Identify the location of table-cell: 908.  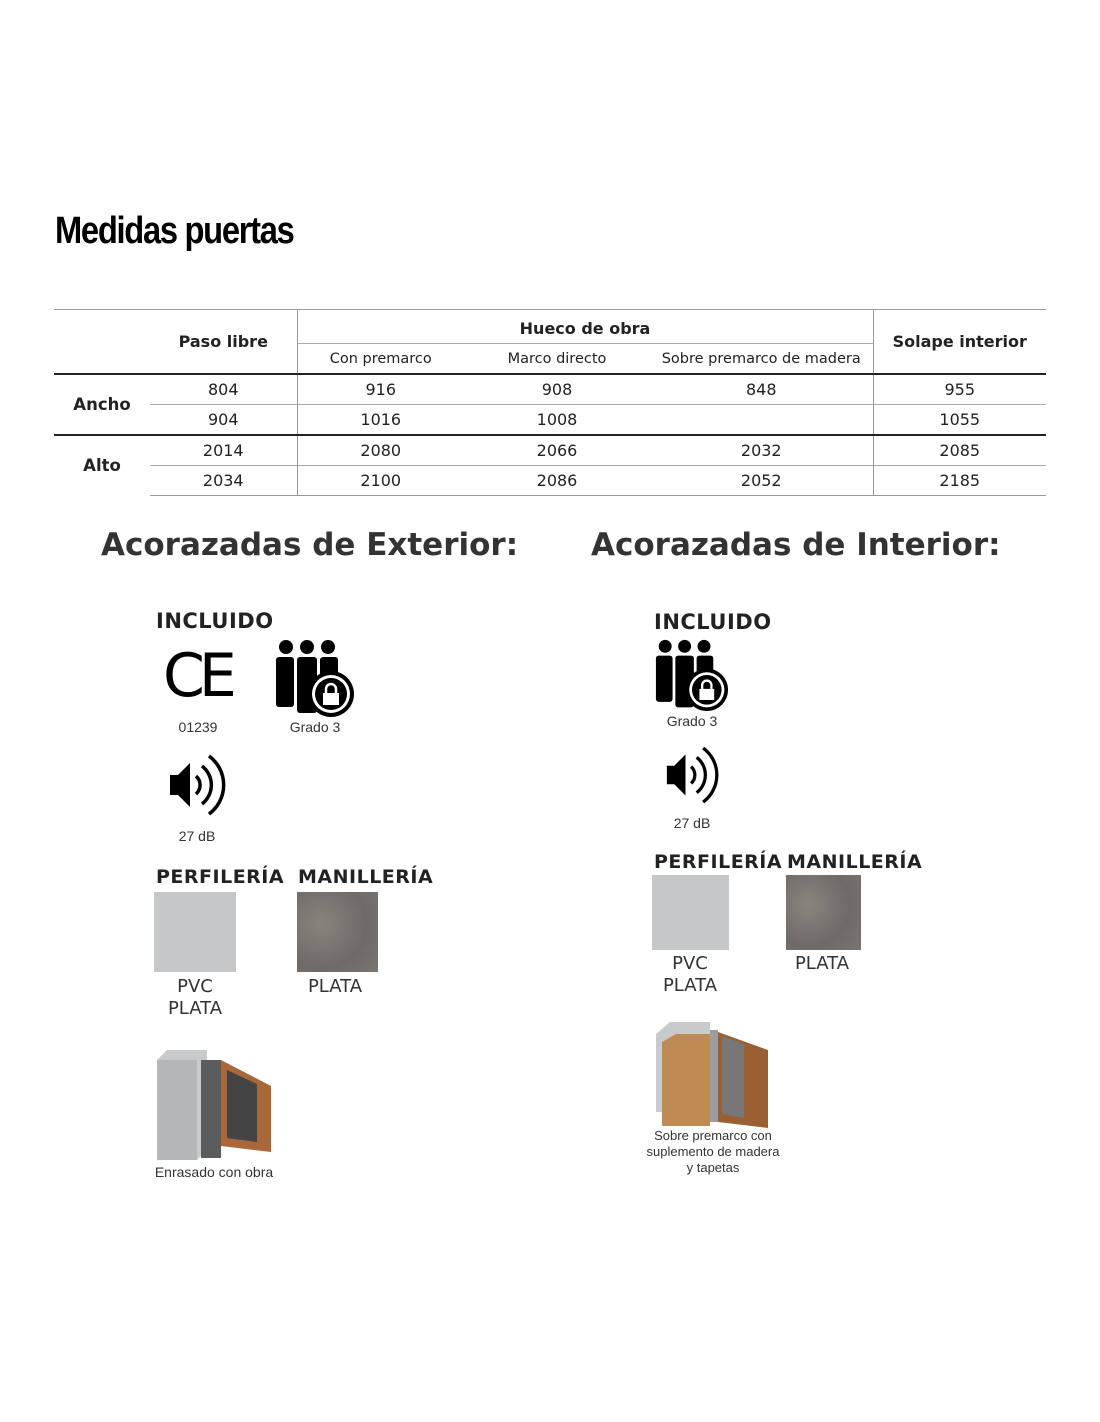
(557, 389).